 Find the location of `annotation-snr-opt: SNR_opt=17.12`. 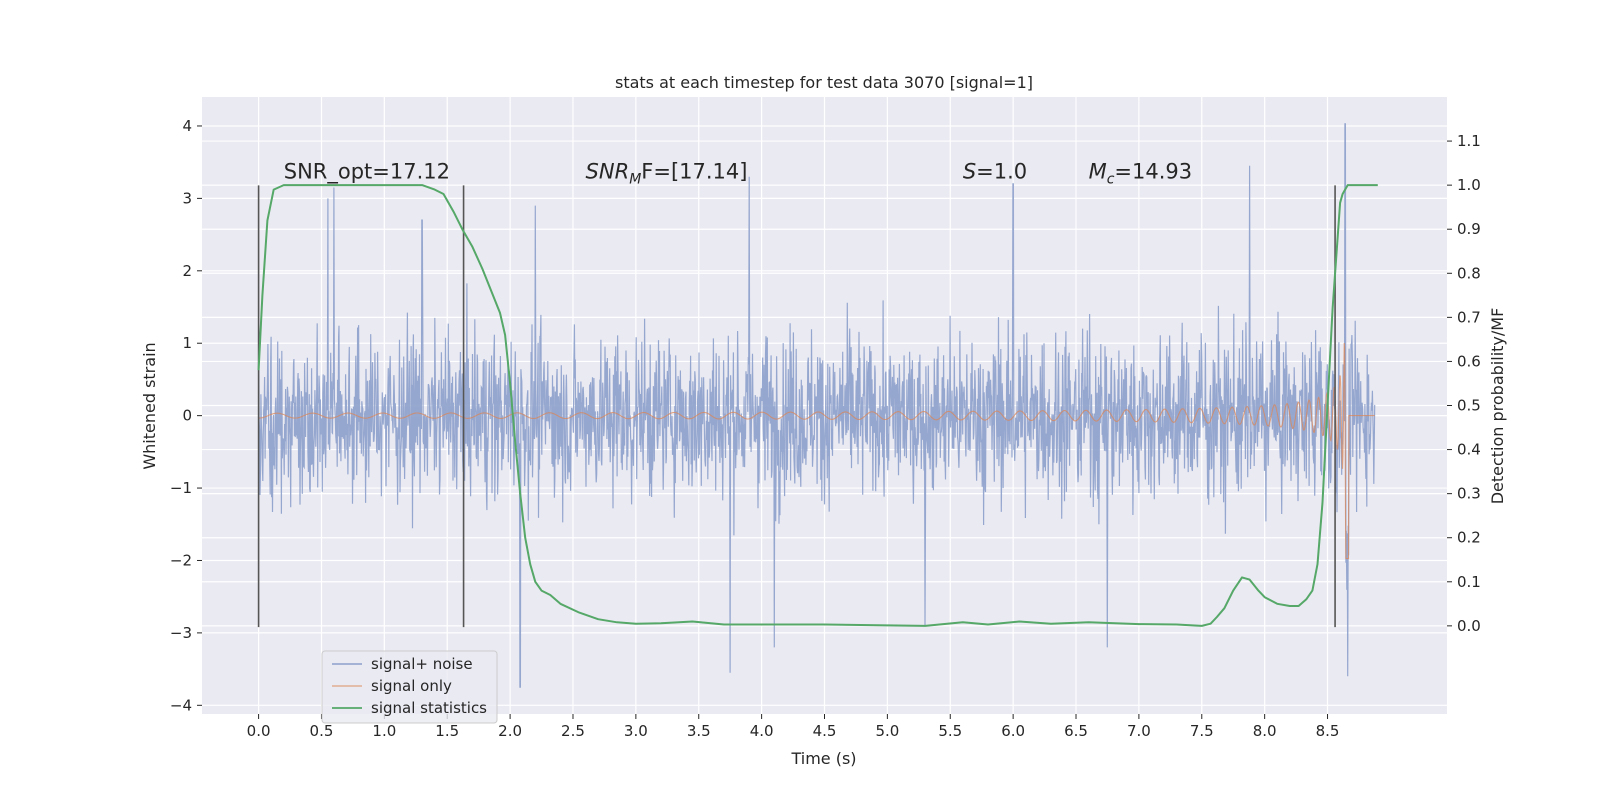

annotation-snr-opt: SNR_opt=17.12 is located at coordinates (367, 172).